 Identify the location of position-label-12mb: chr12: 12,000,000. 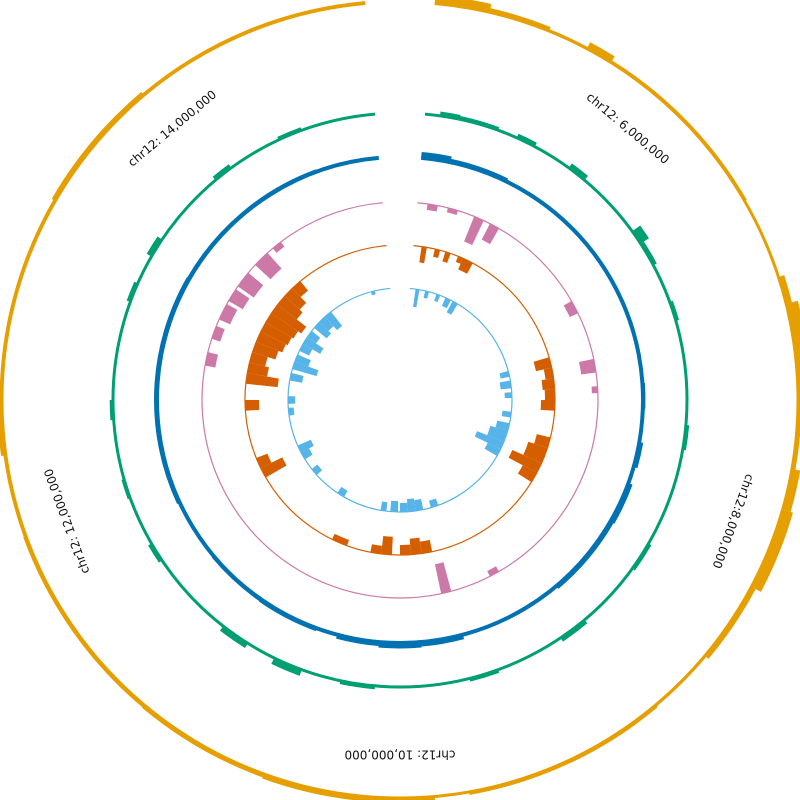
(66, 521).